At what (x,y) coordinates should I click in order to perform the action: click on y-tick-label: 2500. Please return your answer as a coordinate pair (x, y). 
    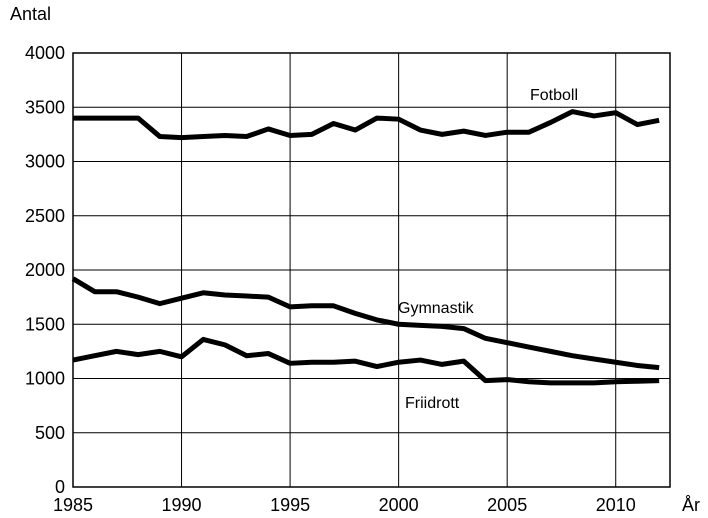
    Looking at the image, I should click on (45, 216).